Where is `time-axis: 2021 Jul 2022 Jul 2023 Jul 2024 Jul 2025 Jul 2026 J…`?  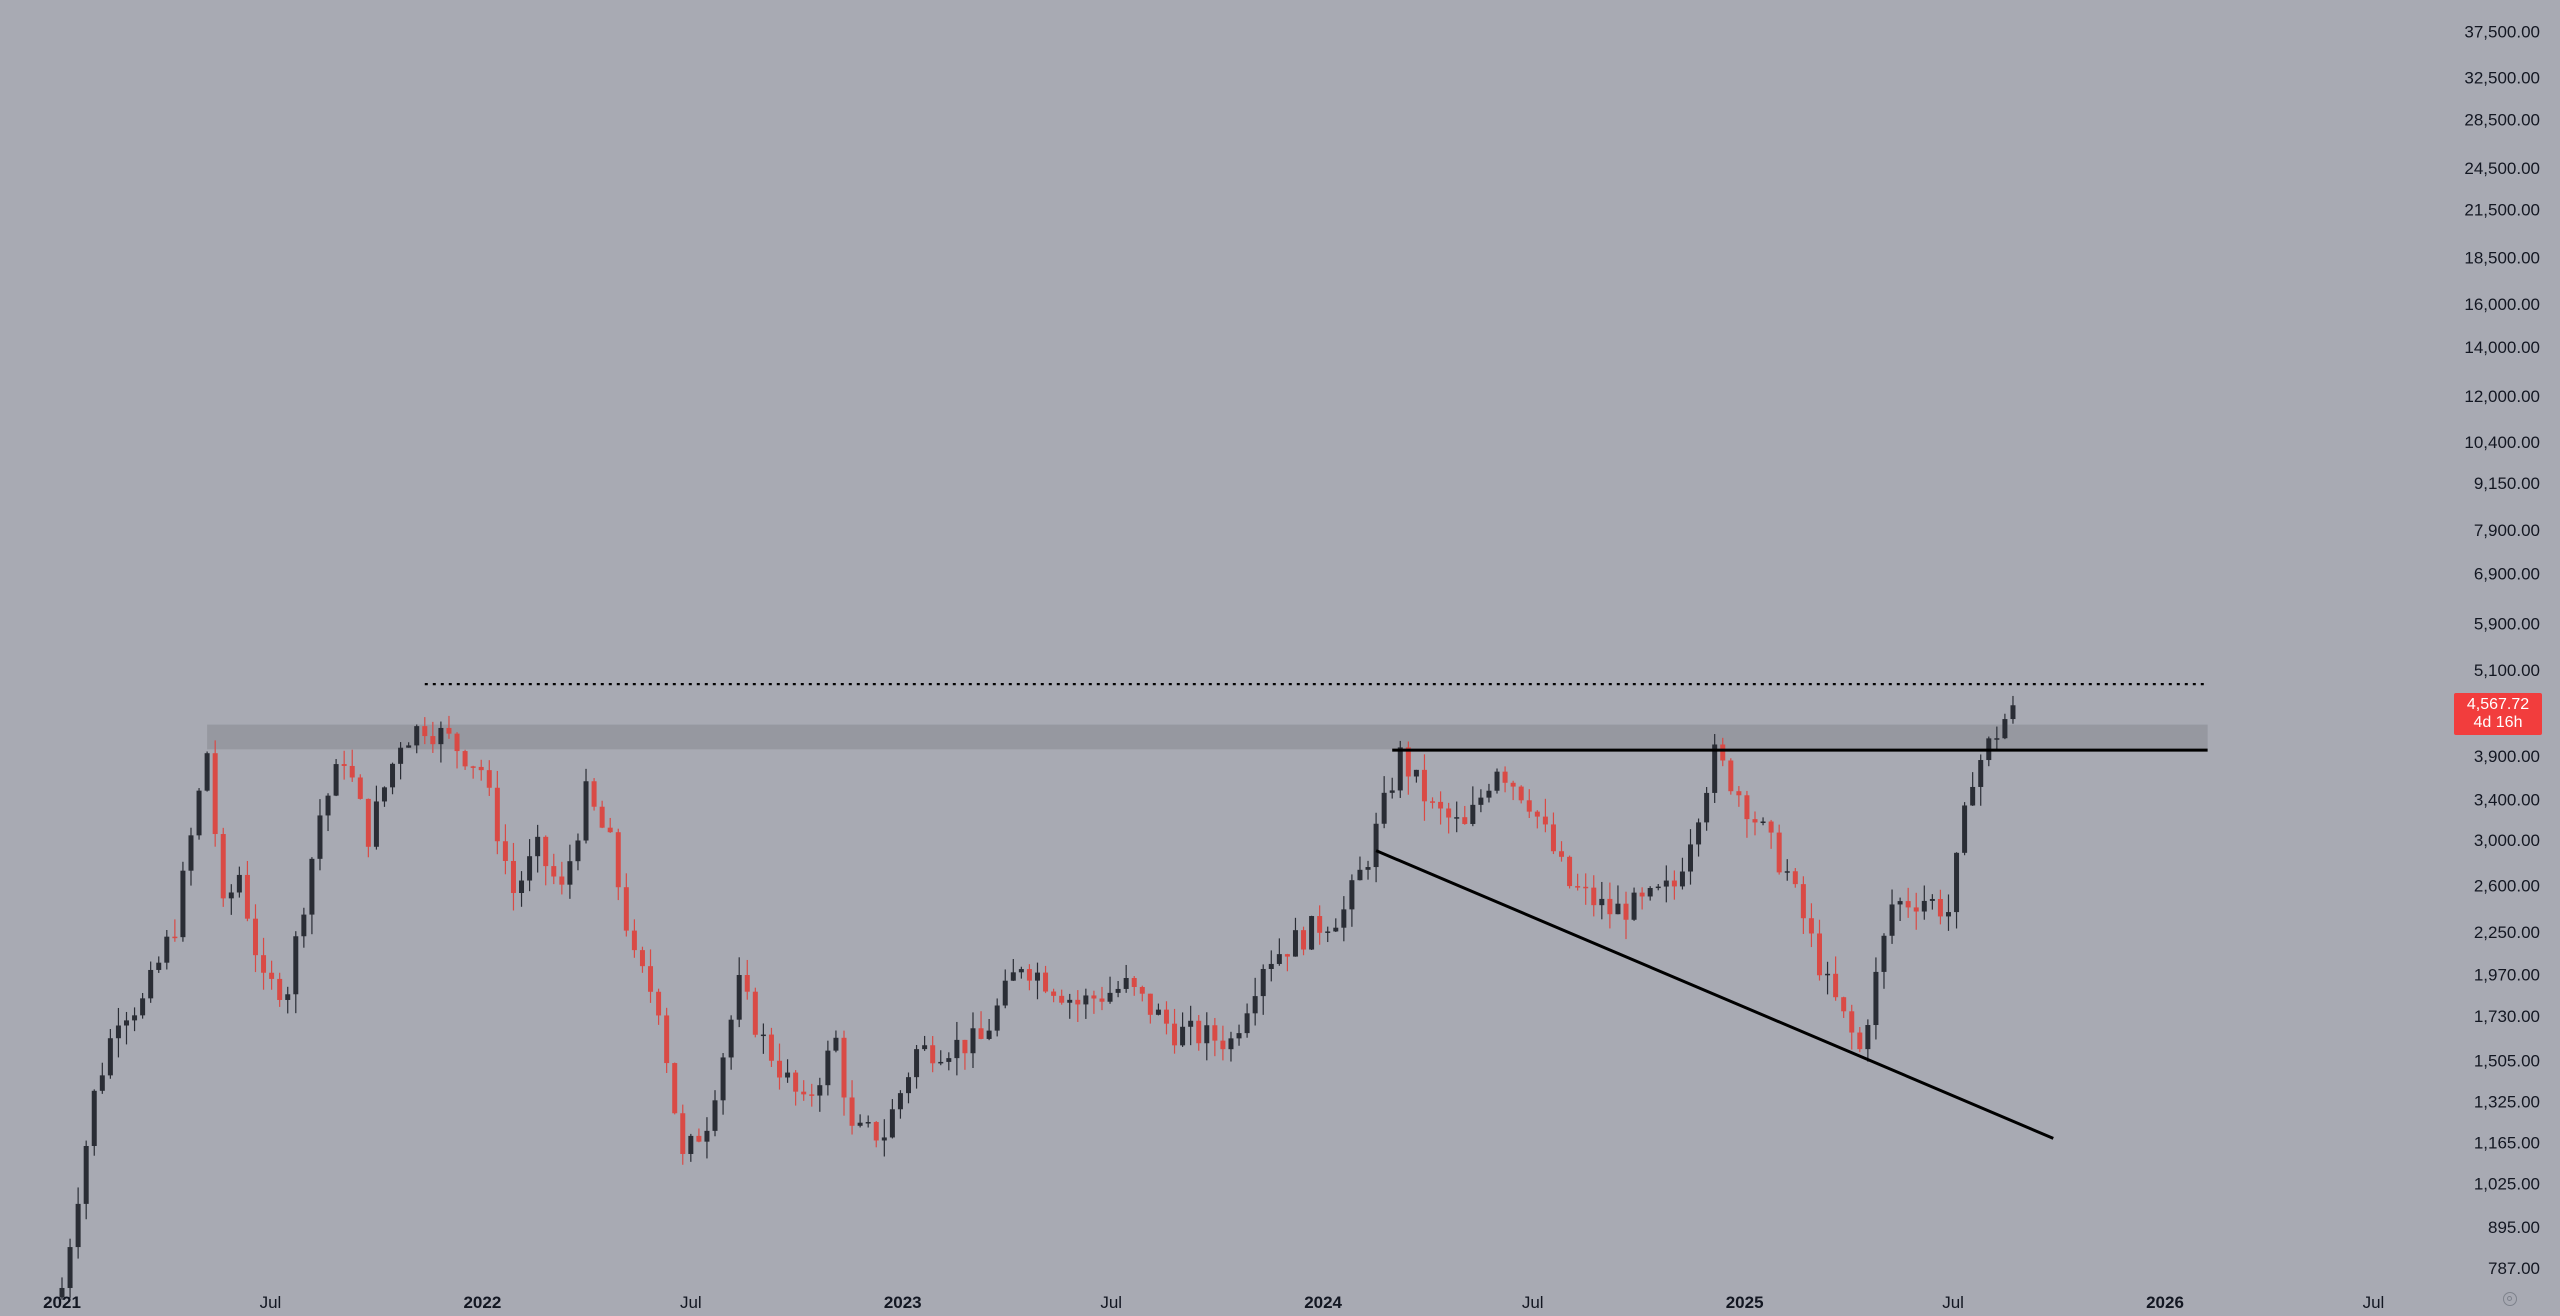
time-axis: 2021 Jul 2022 Jul 2023 Jul 2024 Jul 2025 Jul 2026 J… is located at coordinates (1213, 1302).